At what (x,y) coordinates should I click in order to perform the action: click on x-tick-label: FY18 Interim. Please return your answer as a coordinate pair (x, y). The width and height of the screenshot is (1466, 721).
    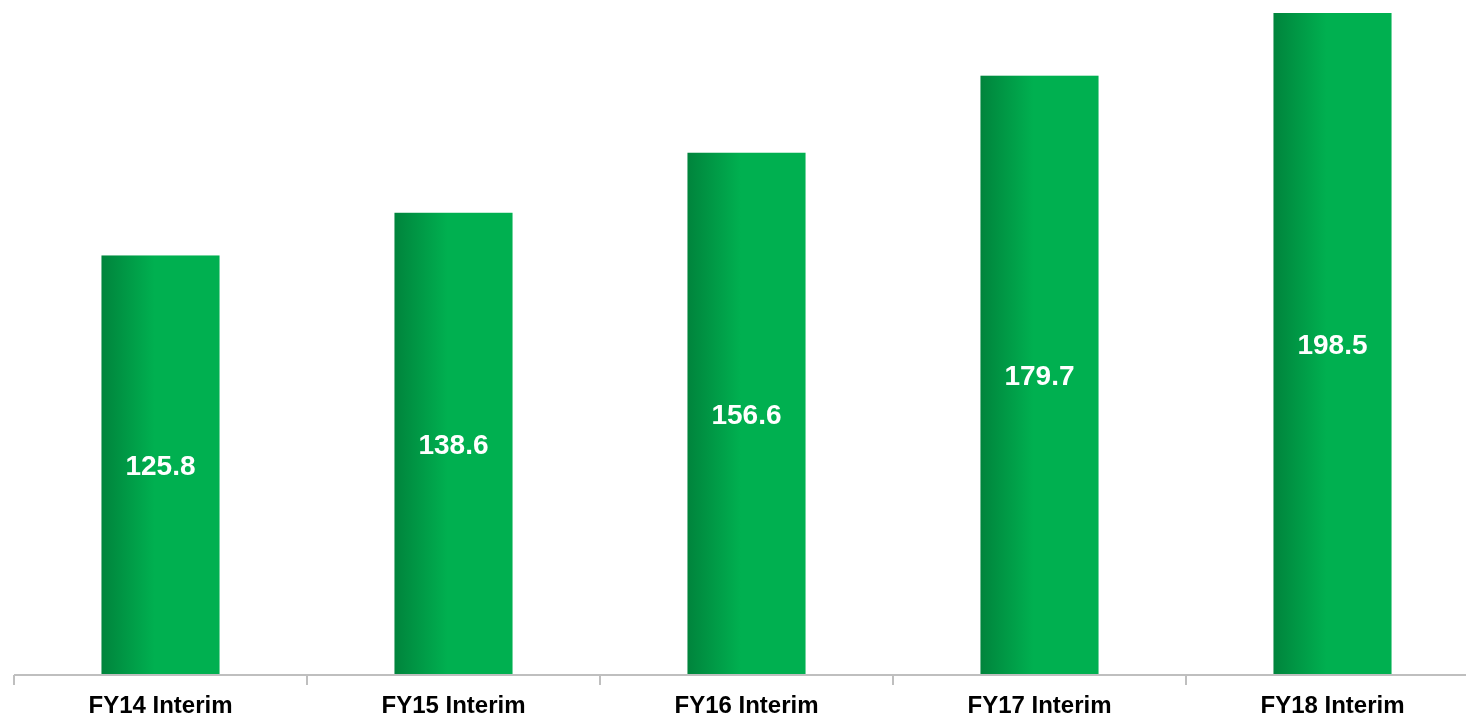
    Looking at the image, I should click on (1332, 704).